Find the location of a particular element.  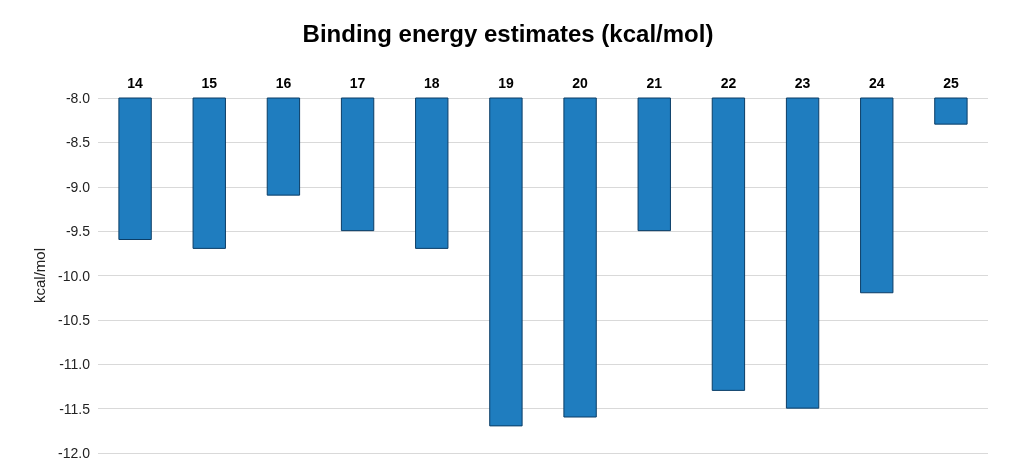

y-tick-label: -12.0 is located at coordinates (74, 453).